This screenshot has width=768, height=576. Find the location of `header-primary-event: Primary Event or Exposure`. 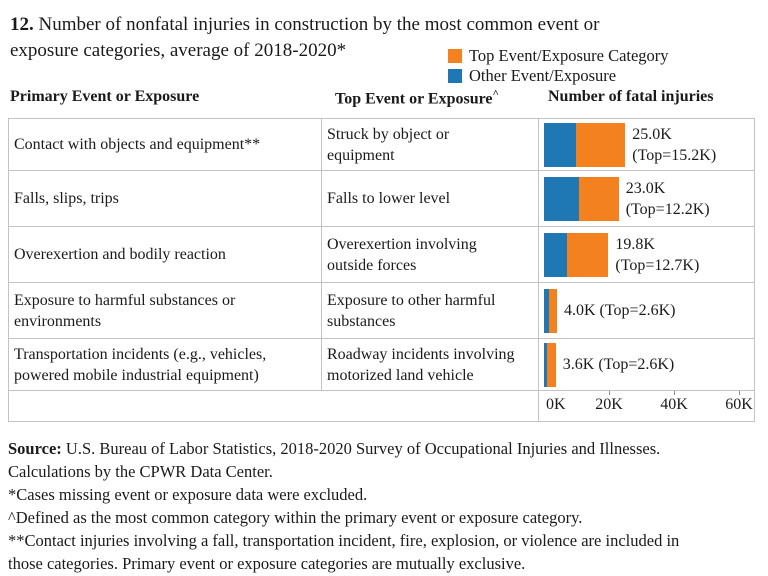

header-primary-event: Primary Event or Exposure is located at coordinates (105, 96).